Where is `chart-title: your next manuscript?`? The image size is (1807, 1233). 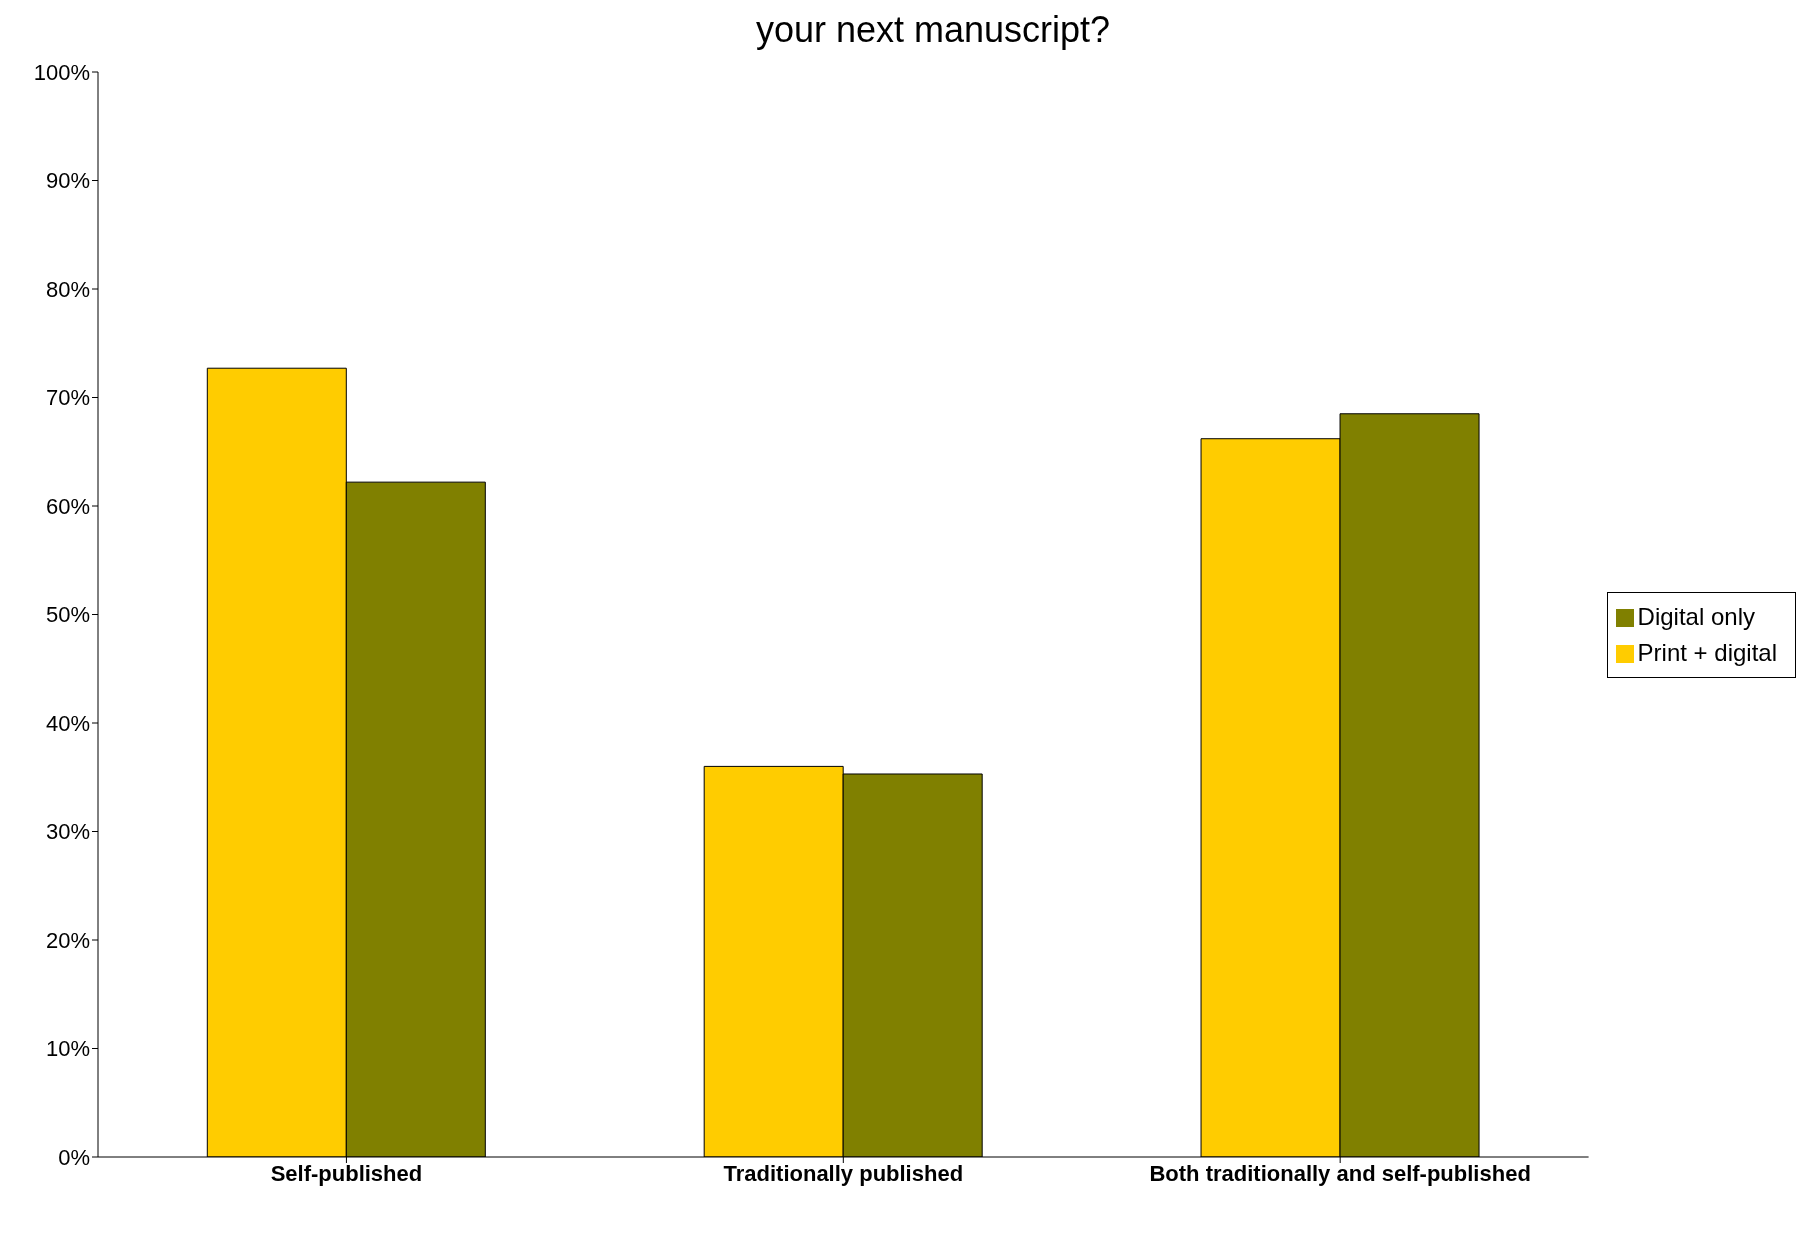
chart-title: your next manuscript? is located at coordinates (933, 30).